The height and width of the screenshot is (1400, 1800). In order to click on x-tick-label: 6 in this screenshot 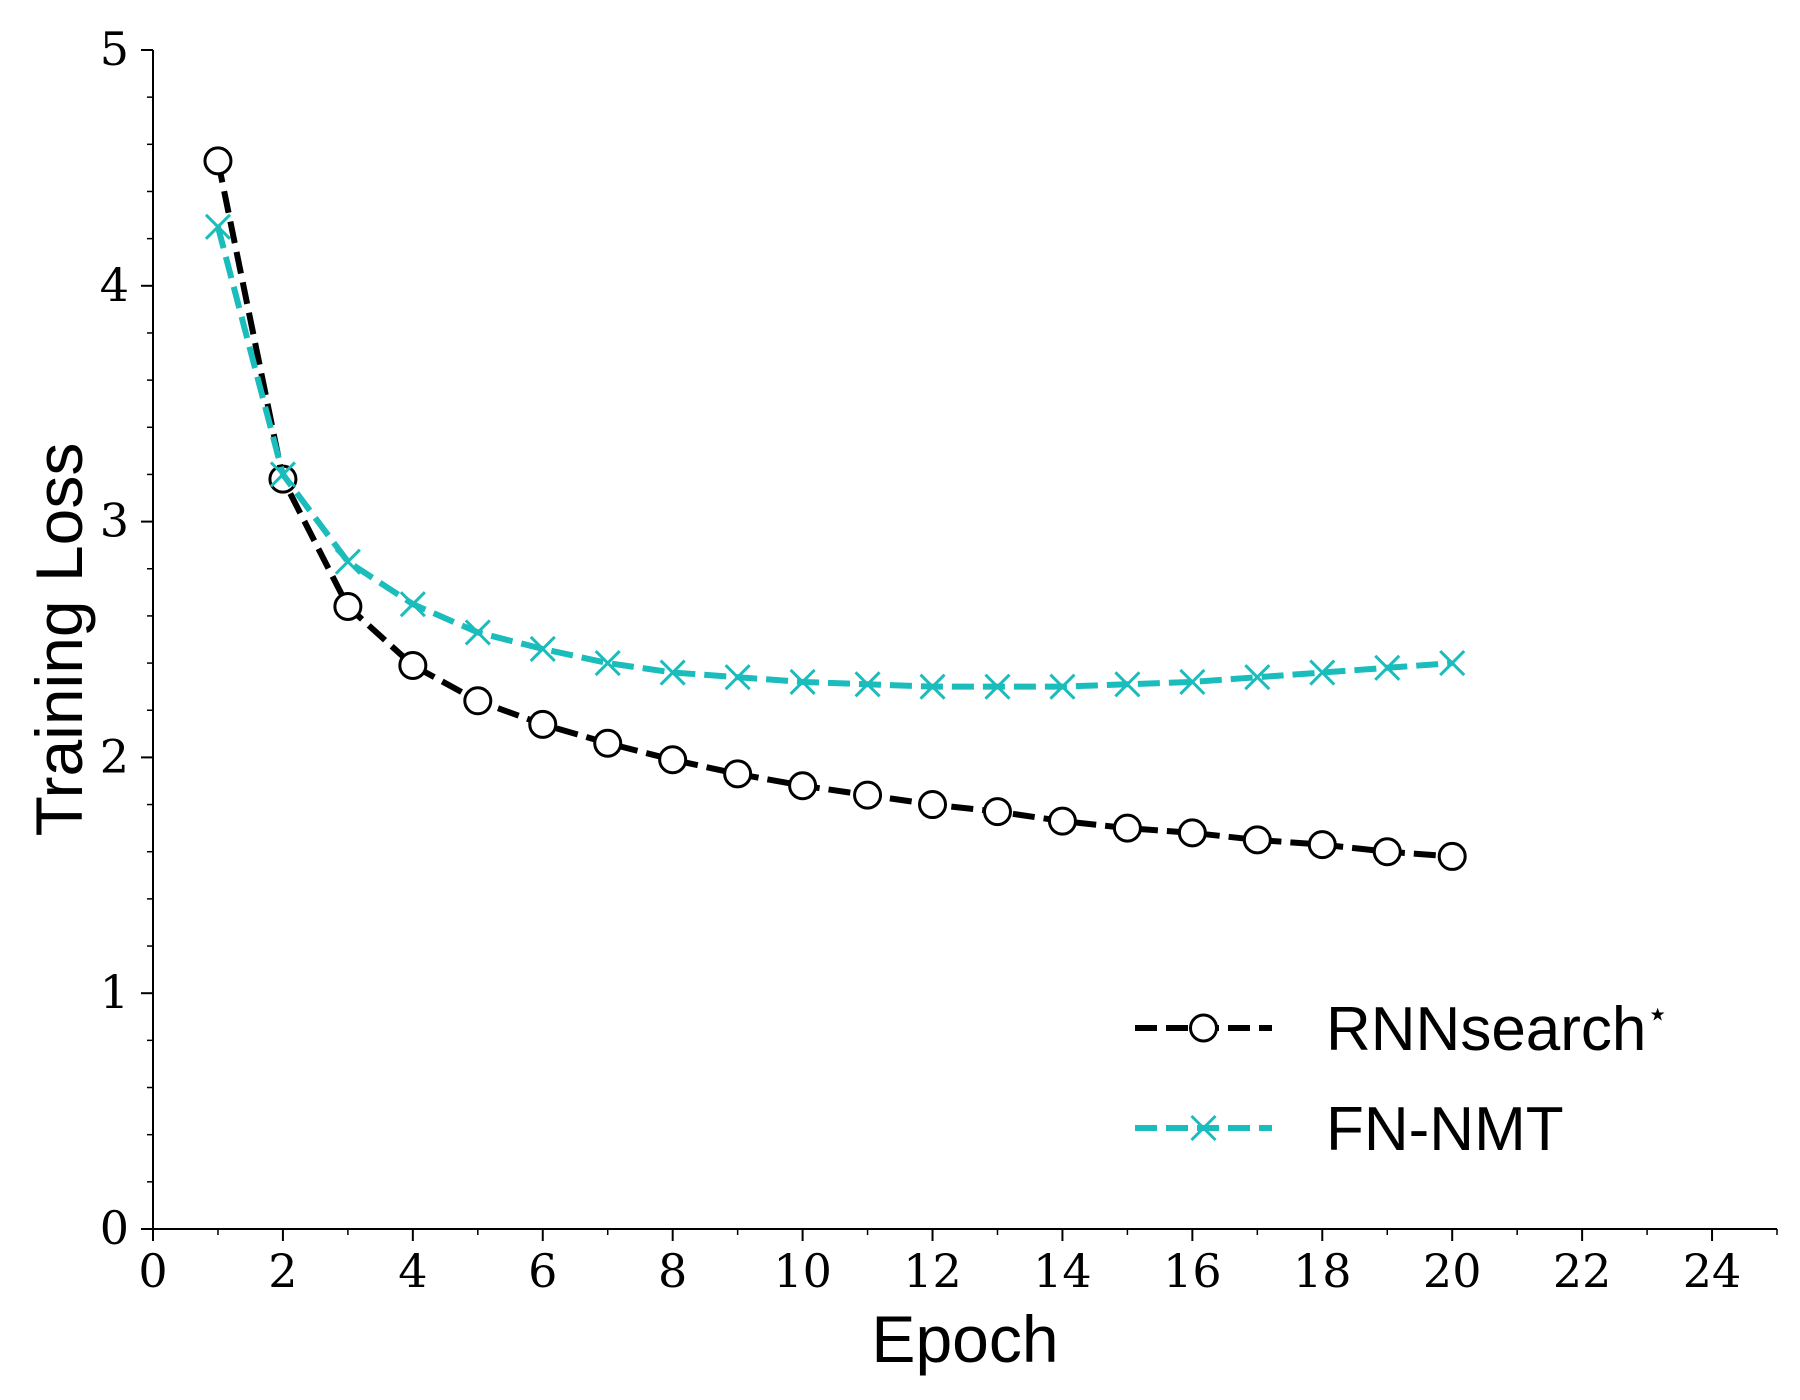, I will do `click(542, 1271)`.